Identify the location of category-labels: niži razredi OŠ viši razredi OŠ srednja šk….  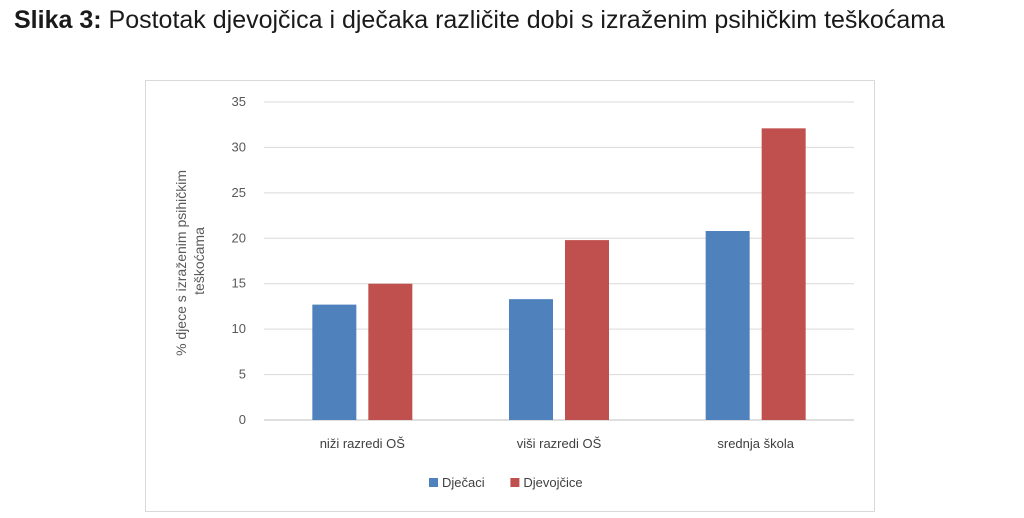
(557, 443).